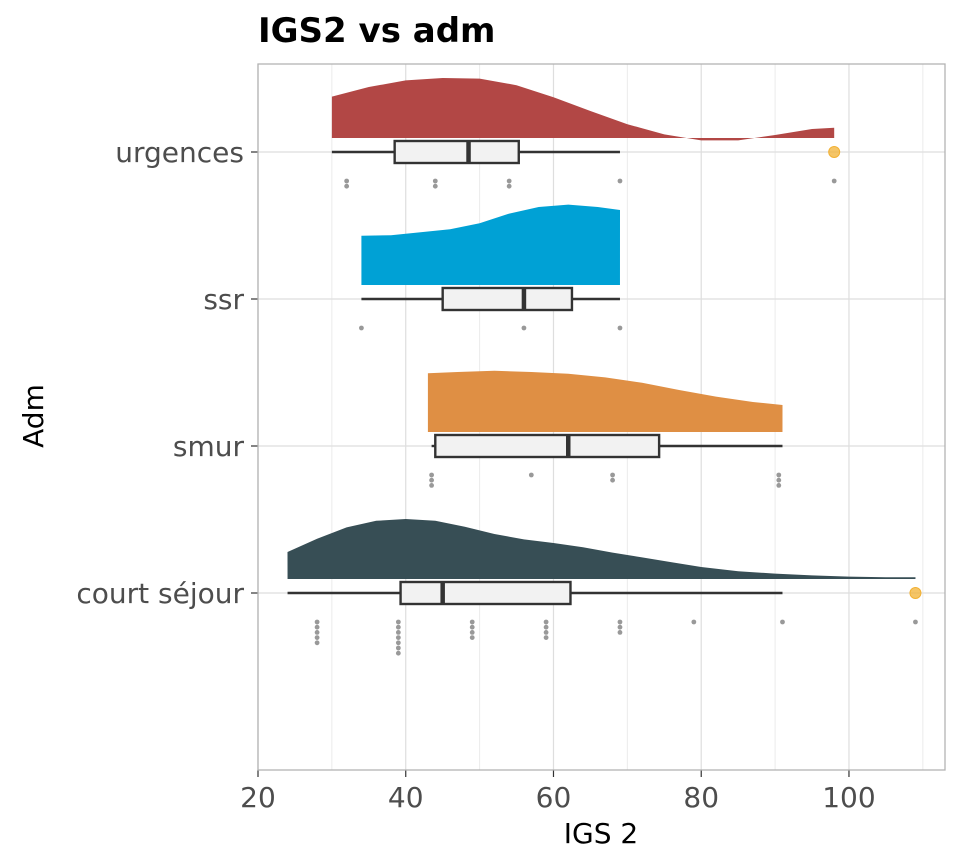 This screenshot has height=865, width=960. Describe the element at coordinates (601, 833) in the screenshot. I see `x-axis-title: IGS 2` at that location.